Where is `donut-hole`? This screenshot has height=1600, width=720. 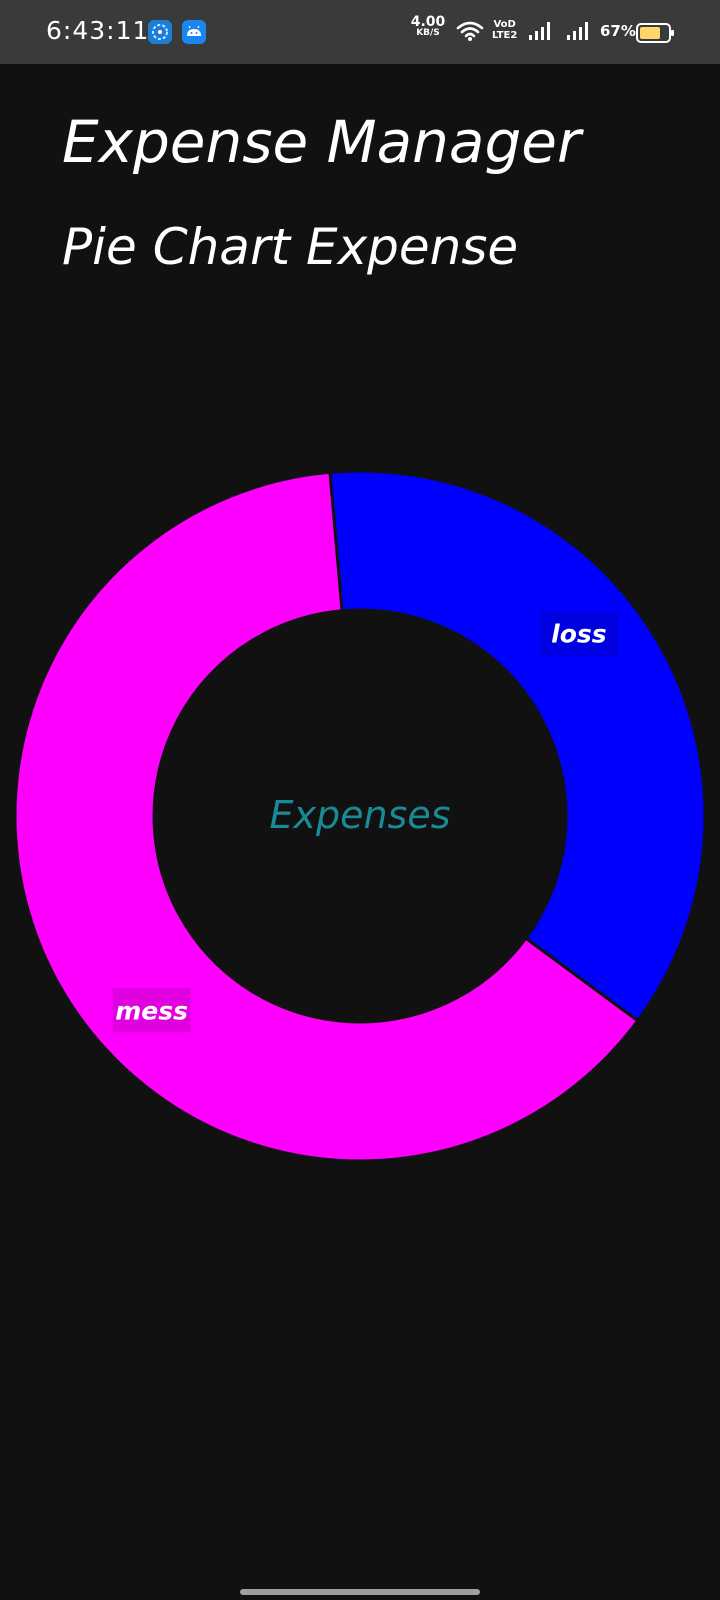 donut-hole is located at coordinates (360, 816).